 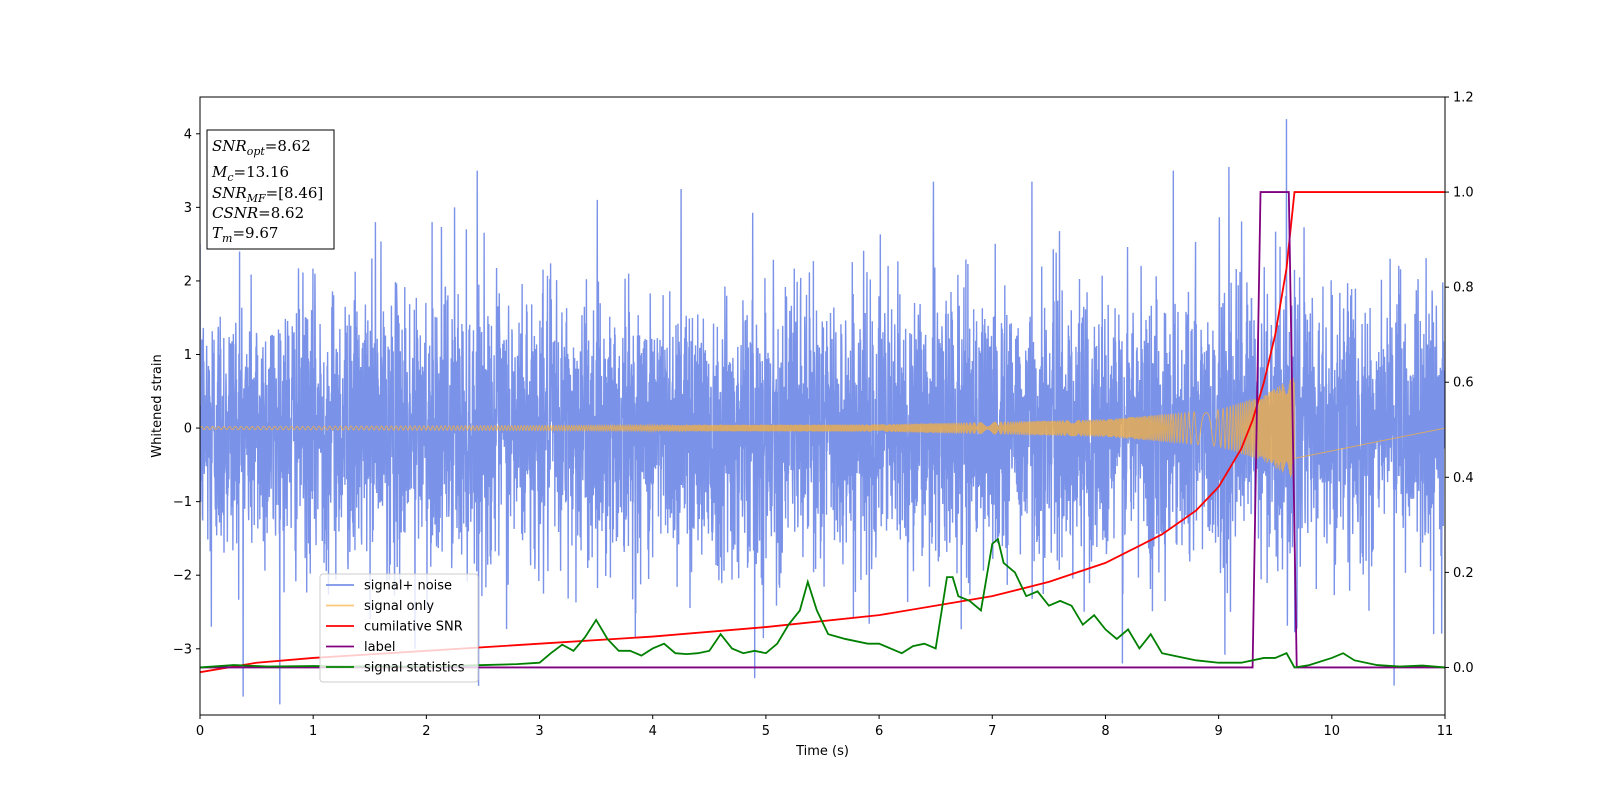 I want to click on series-line-signal-only, so click(x=822, y=428).